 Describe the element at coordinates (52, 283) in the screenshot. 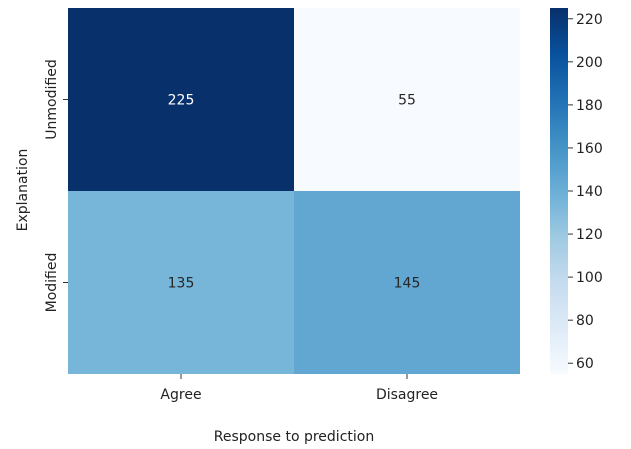

I see `y-tick-label-modified: Modified` at that location.